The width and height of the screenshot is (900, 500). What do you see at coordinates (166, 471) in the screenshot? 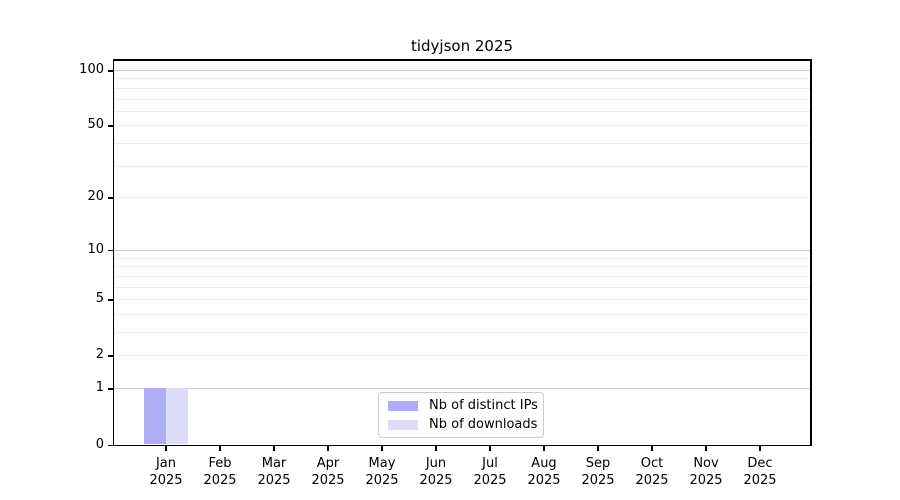
I see `x-tick-label: Jan 2025` at bounding box center [166, 471].